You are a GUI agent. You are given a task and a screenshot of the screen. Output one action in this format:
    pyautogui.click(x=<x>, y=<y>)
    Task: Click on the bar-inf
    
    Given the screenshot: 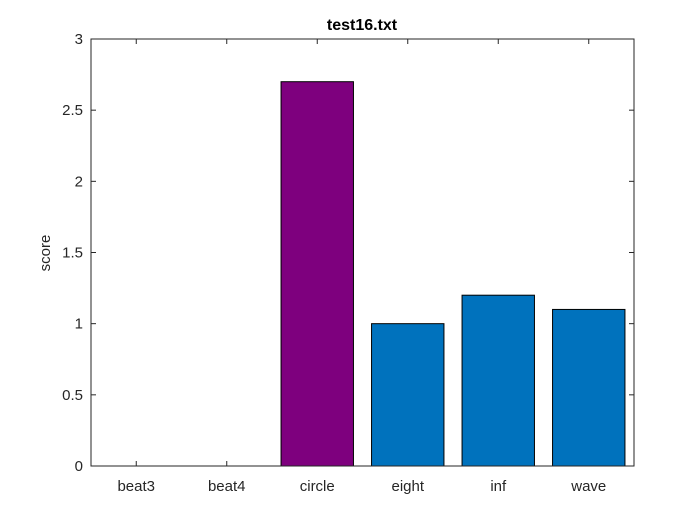 What is the action you would take?
    pyautogui.click(x=498, y=380)
    